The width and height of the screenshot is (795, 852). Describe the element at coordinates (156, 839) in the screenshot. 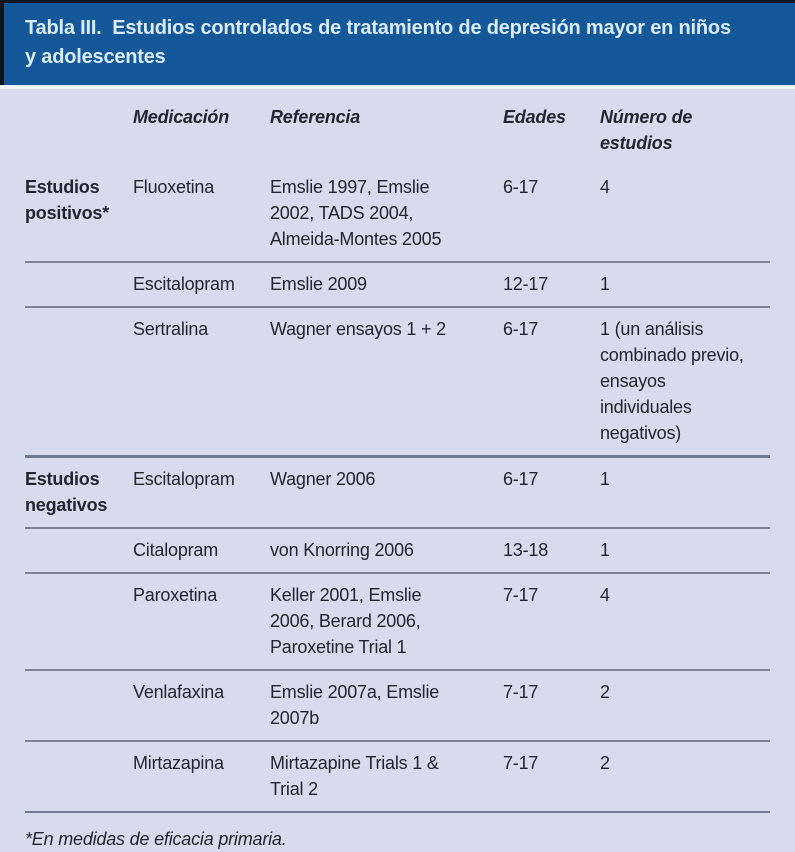

I see `table-footnote: *En medidas de eficacia primaria.` at that location.